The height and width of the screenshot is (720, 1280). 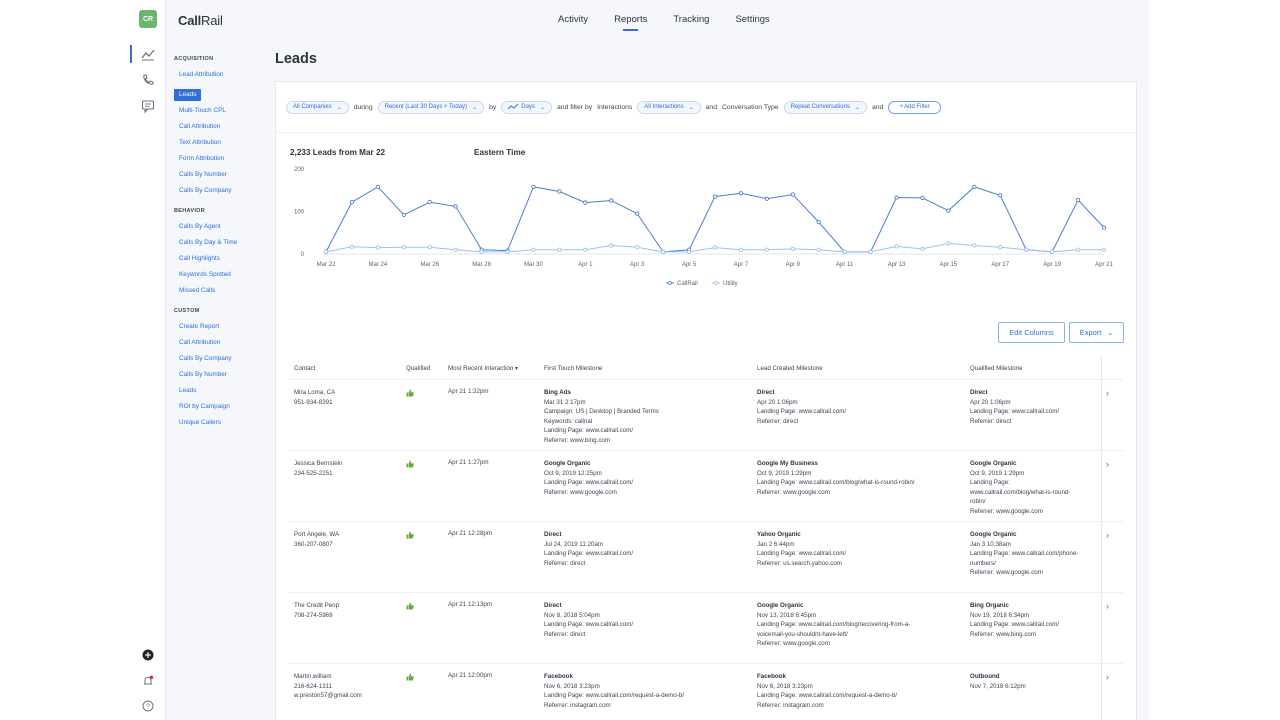 What do you see at coordinates (148, 681) in the screenshot?
I see `notifications-bell-icon` at bounding box center [148, 681].